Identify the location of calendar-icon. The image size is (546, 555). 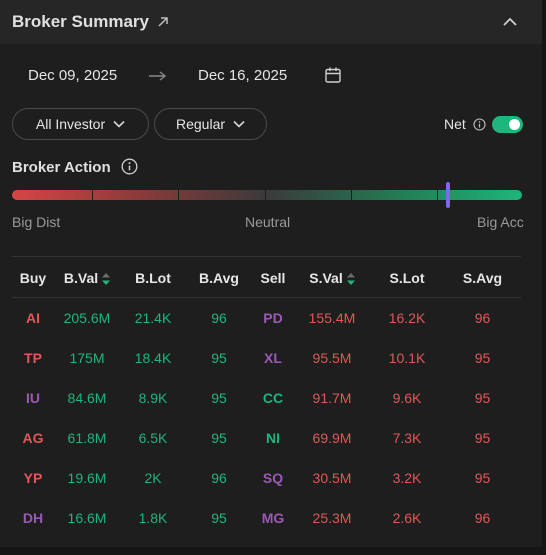
(333, 75).